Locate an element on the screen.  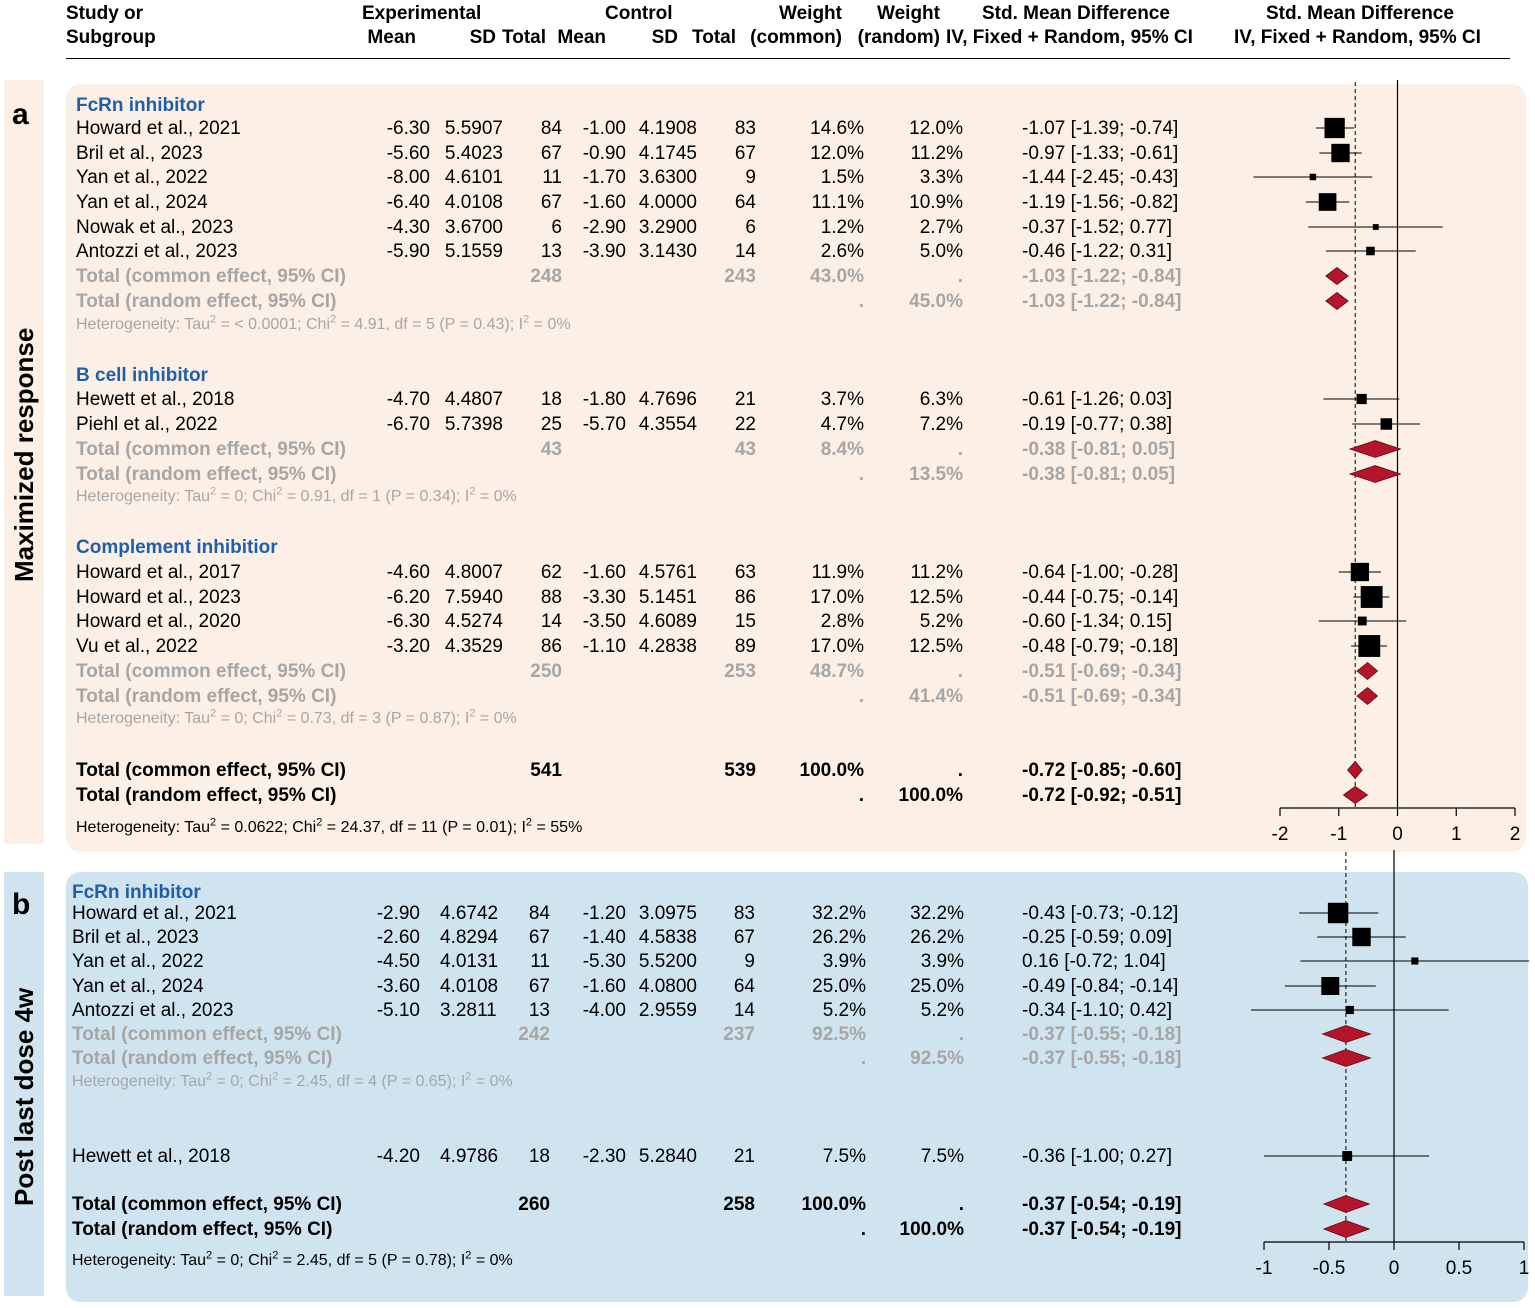
subgroup-title: FcRn inhibitor is located at coordinates (140, 105).